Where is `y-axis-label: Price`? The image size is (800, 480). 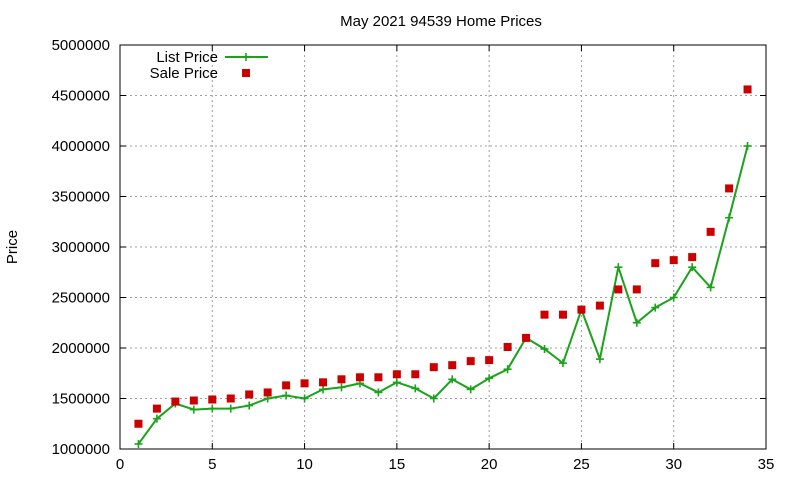
y-axis-label: Price is located at coordinates (12, 247).